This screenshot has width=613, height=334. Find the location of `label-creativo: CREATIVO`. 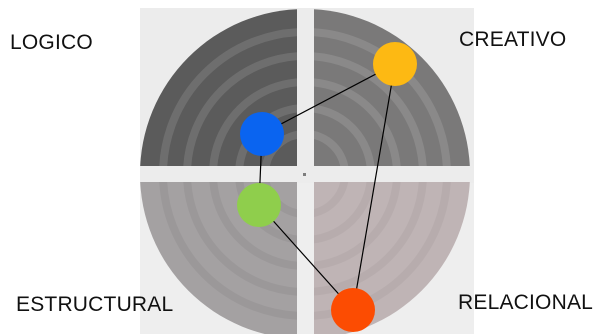

label-creativo: CREATIVO is located at coordinates (513, 39).